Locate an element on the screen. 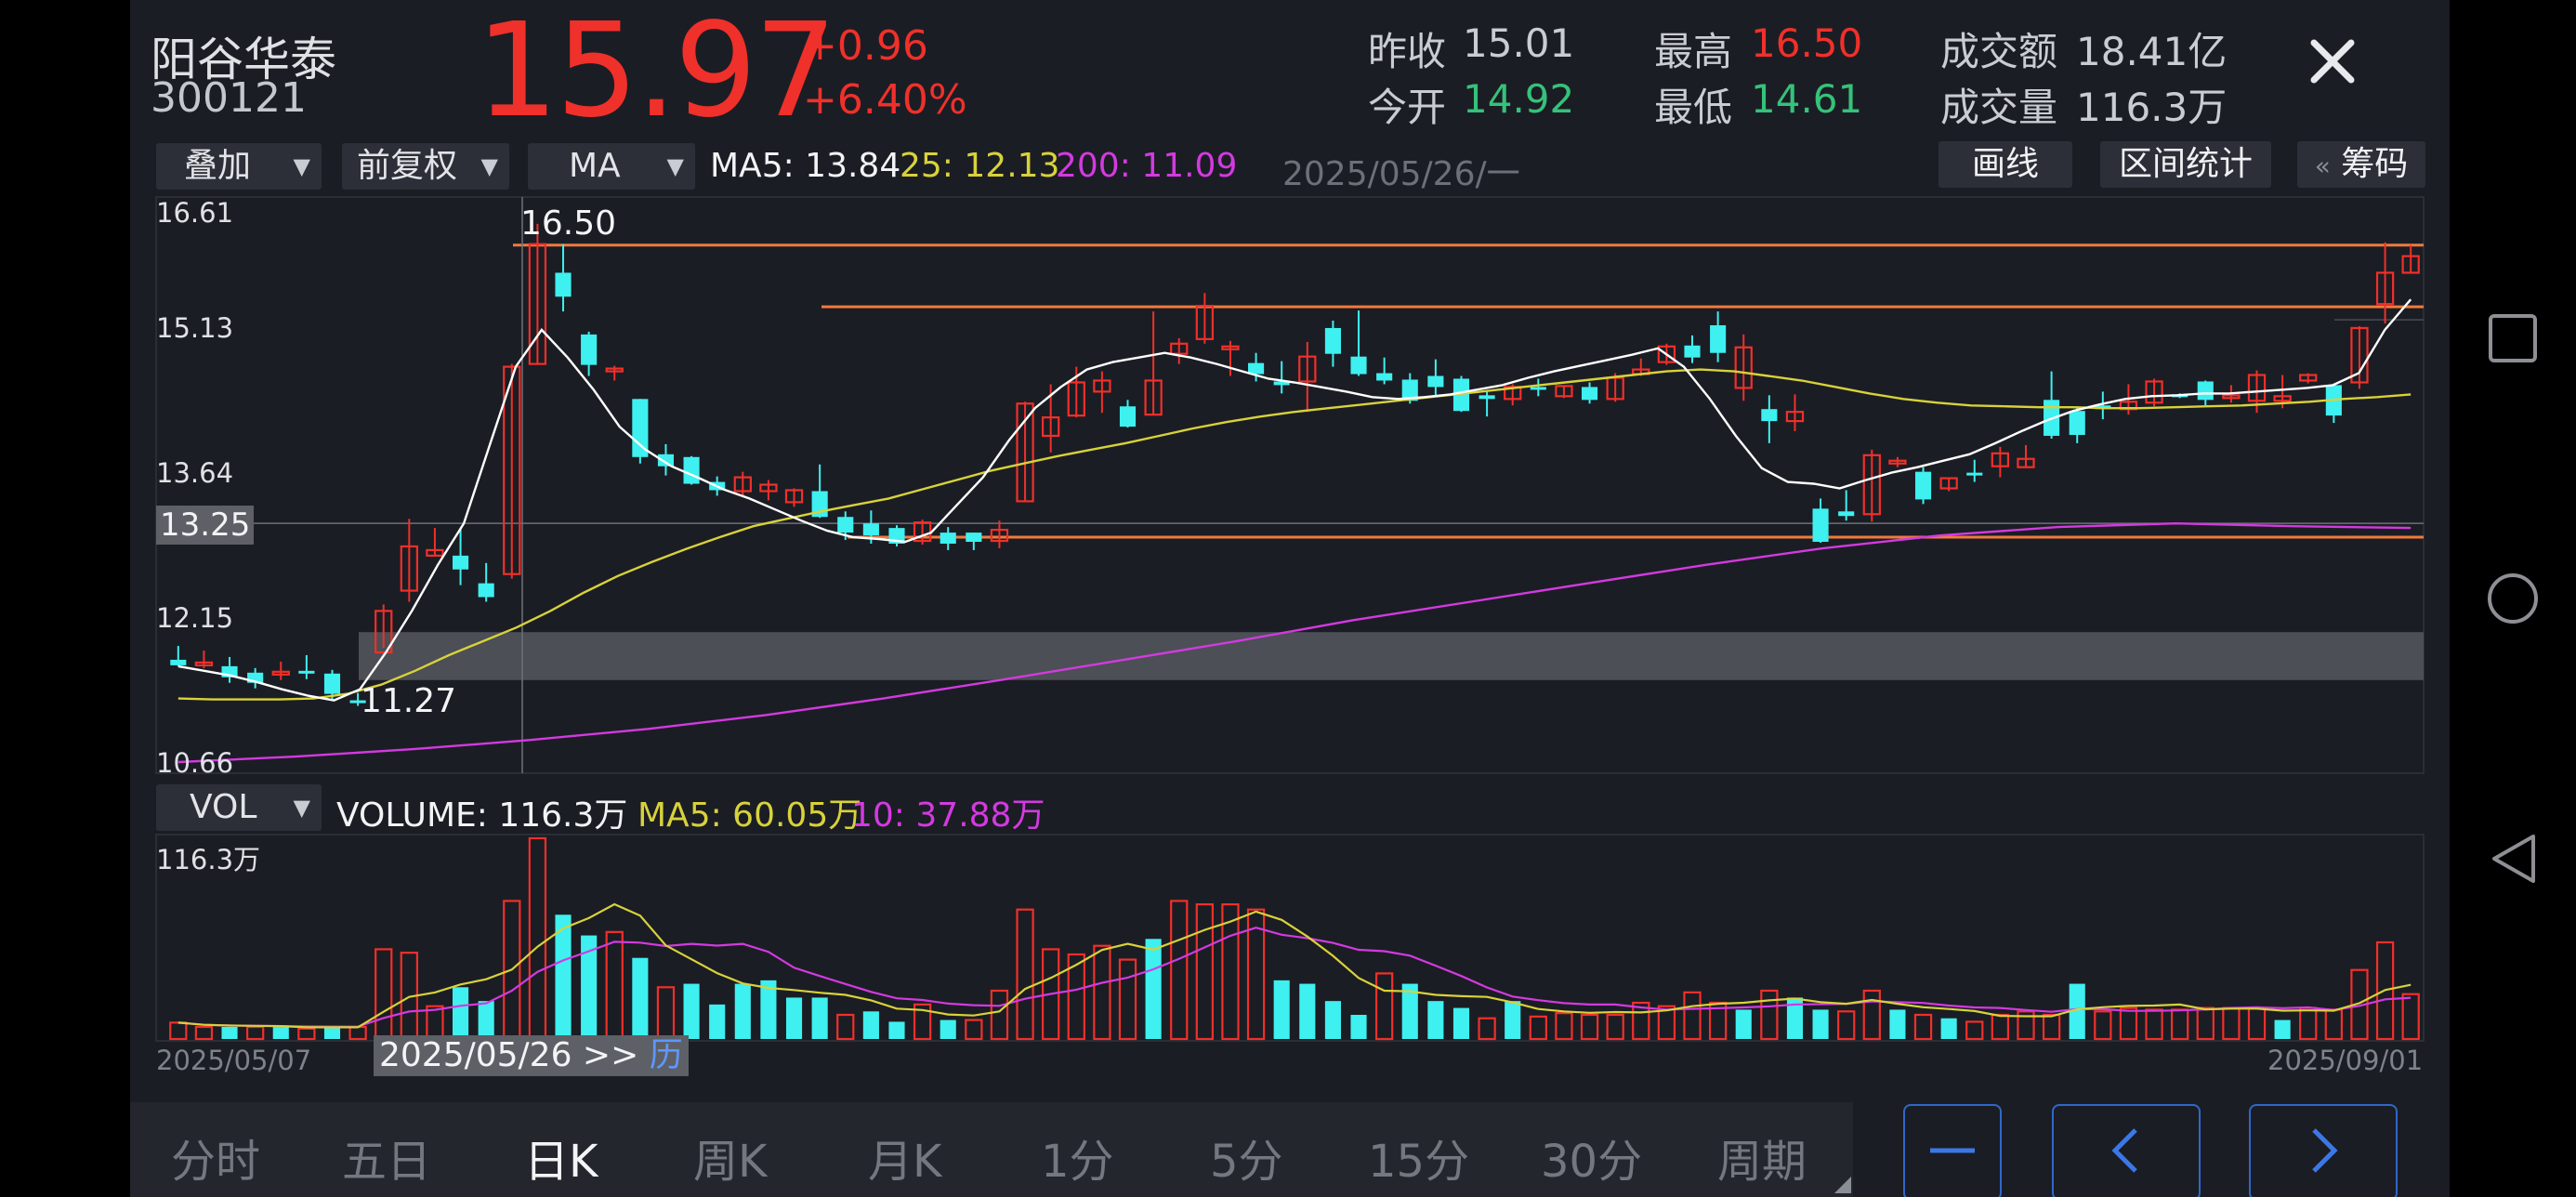 Image resolution: width=2576 pixels, height=1197 pixels. cursor-date: 2025/05/26/一 is located at coordinates (1401, 174).